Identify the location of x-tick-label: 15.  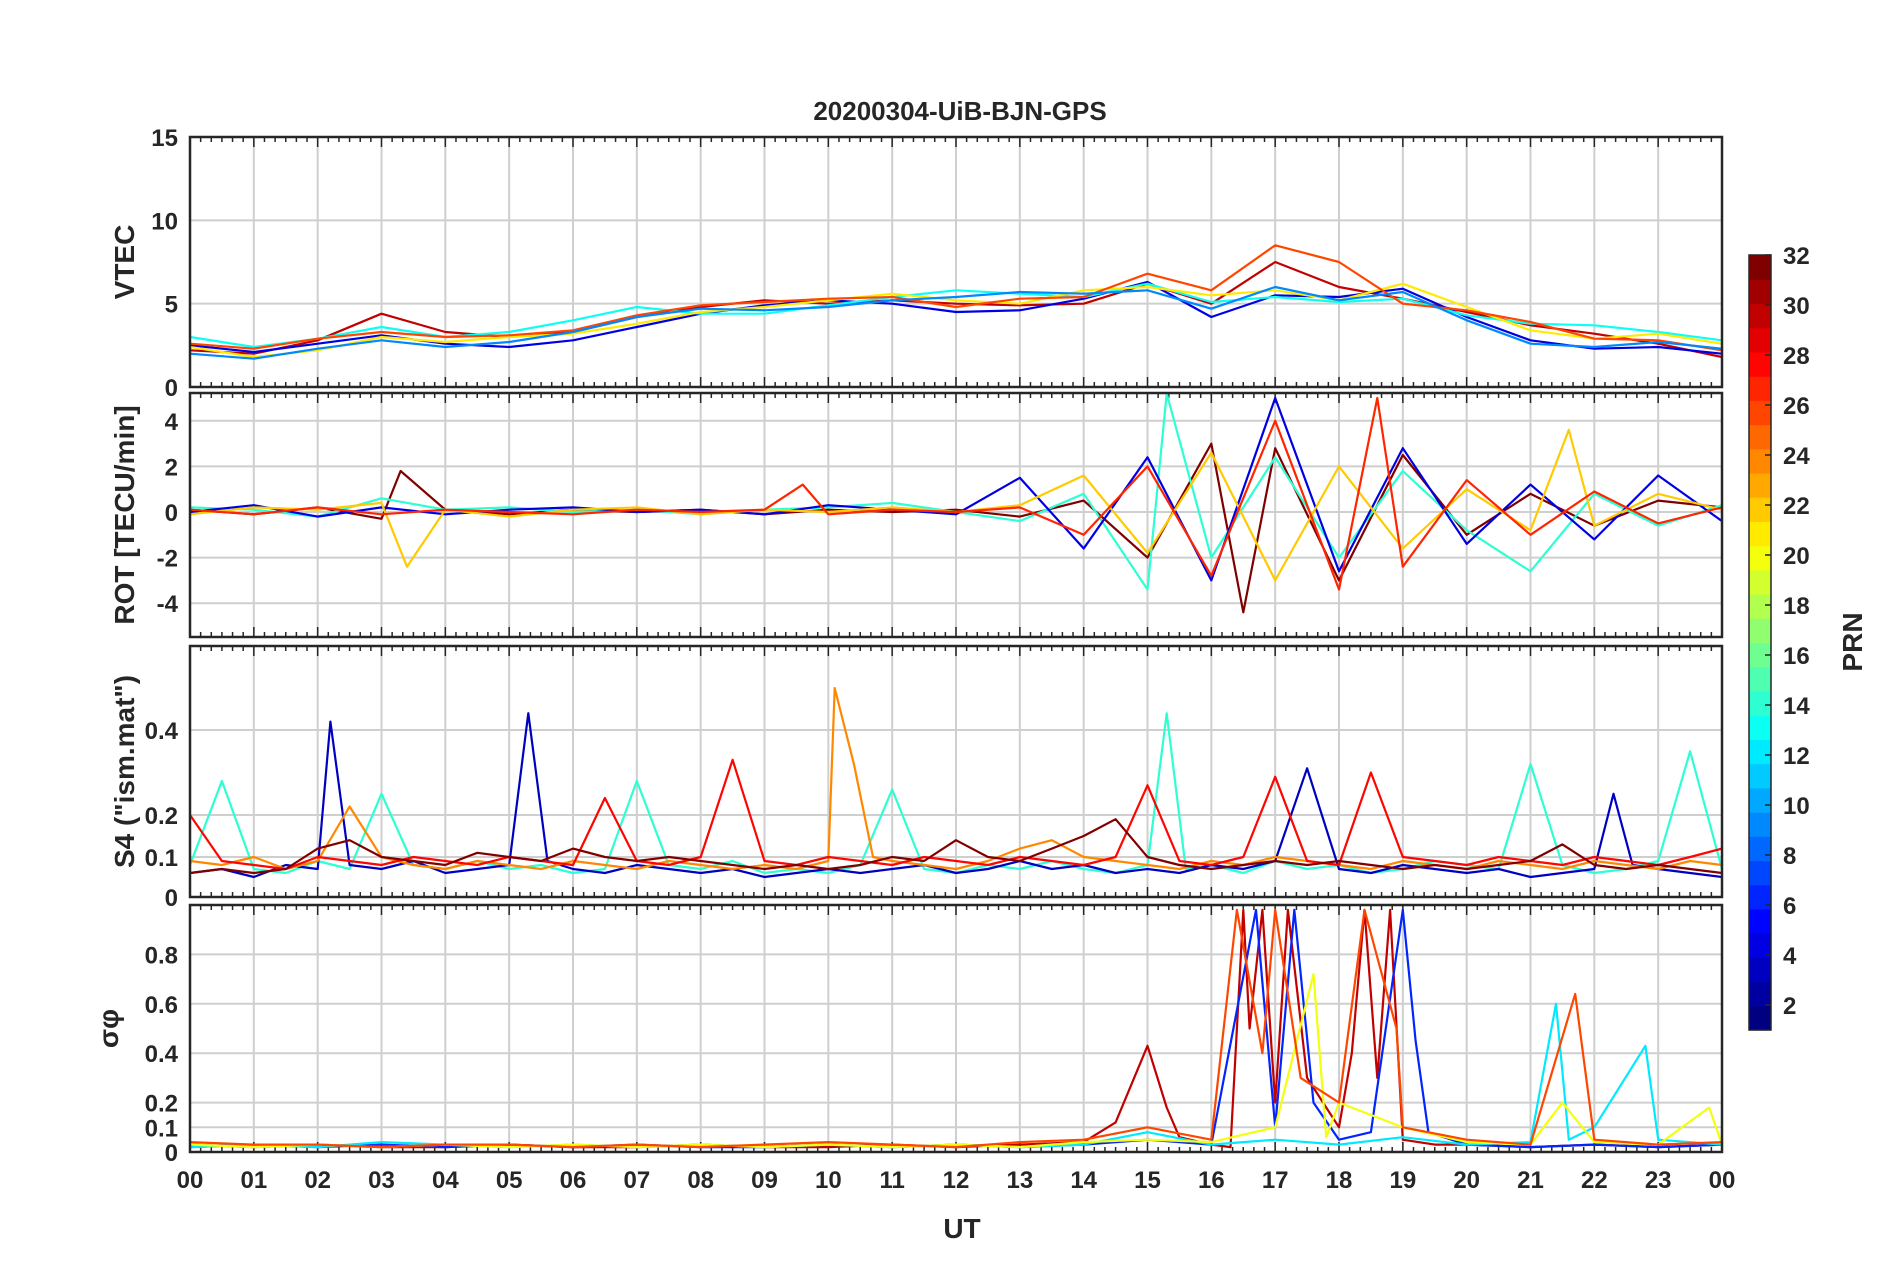
(1147, 1180).